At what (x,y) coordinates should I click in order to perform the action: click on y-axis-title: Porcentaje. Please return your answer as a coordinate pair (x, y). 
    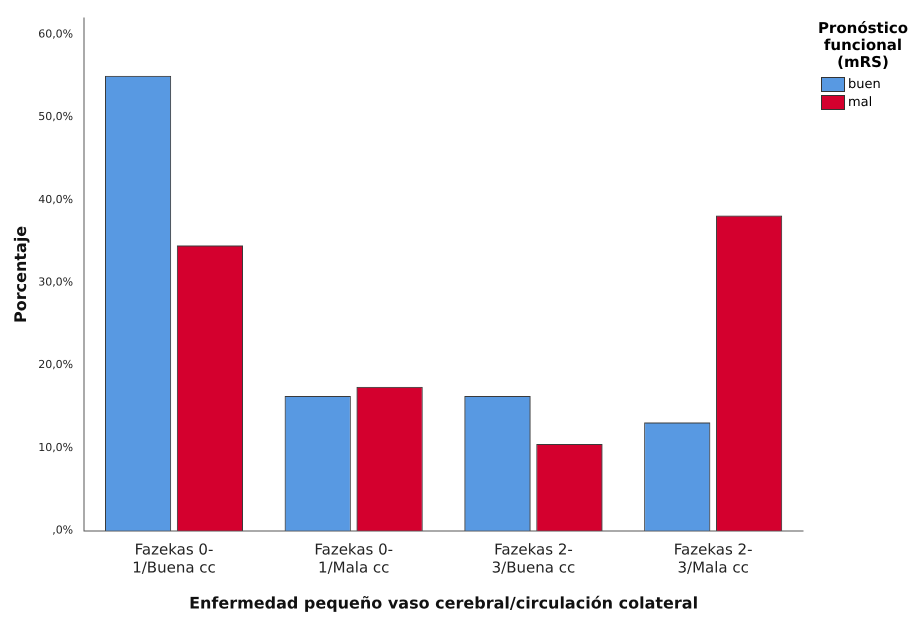
    Looking at the image, I should click on (20, 274).